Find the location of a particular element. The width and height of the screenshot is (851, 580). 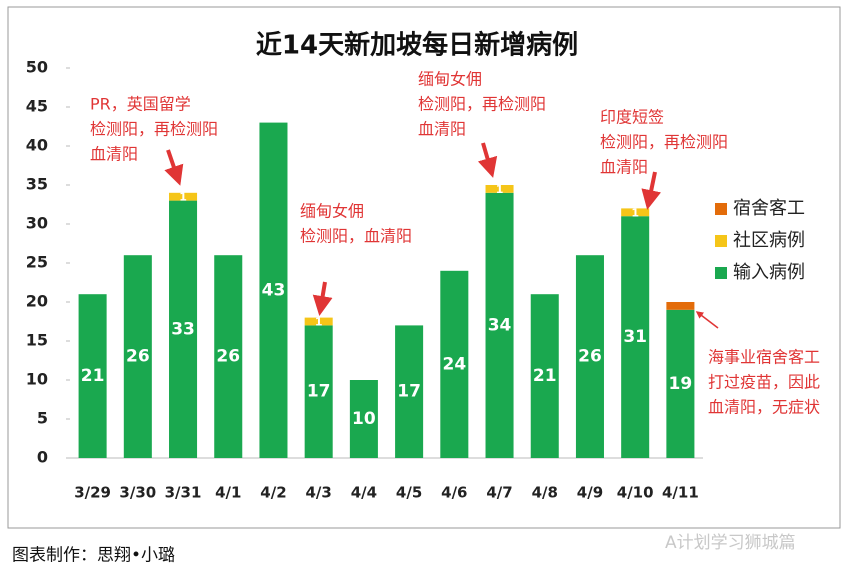

x-tick-label: 3/31 is located at coordinates (183, 493).